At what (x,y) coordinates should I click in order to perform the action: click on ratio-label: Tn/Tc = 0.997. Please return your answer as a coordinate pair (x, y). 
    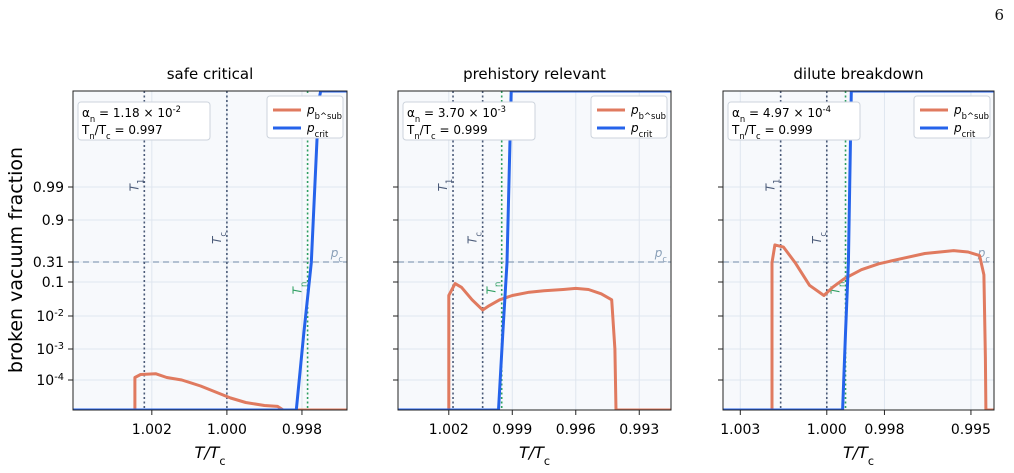
    Looking at the image, I should click on (122, 132).